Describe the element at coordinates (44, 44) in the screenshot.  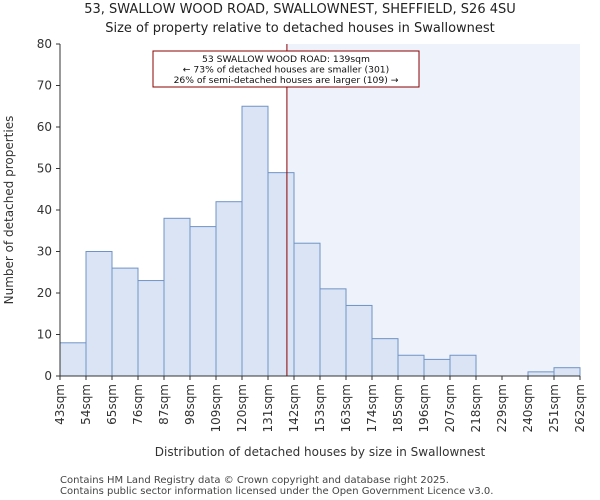
I see `y-tick-label: 80` at that location.